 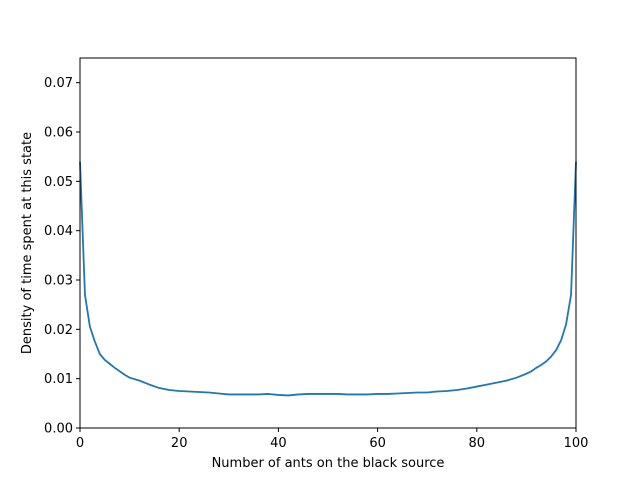 What do you see at coordinates (576, 443) in the screenshot?
I see `x-tick-label: 100` at bounding box center [576, 443].